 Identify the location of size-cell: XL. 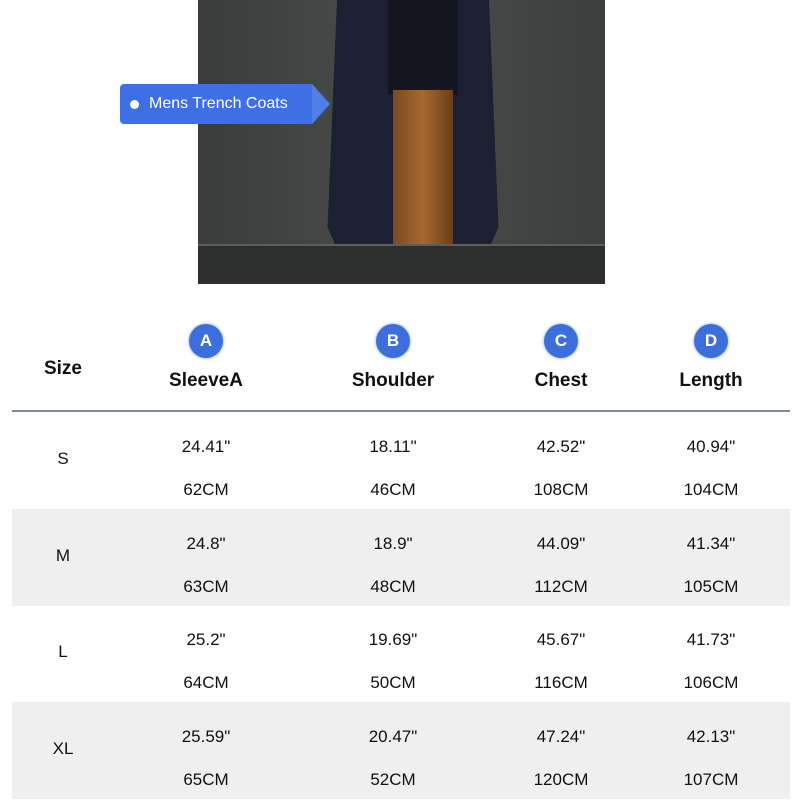
(63, 748).